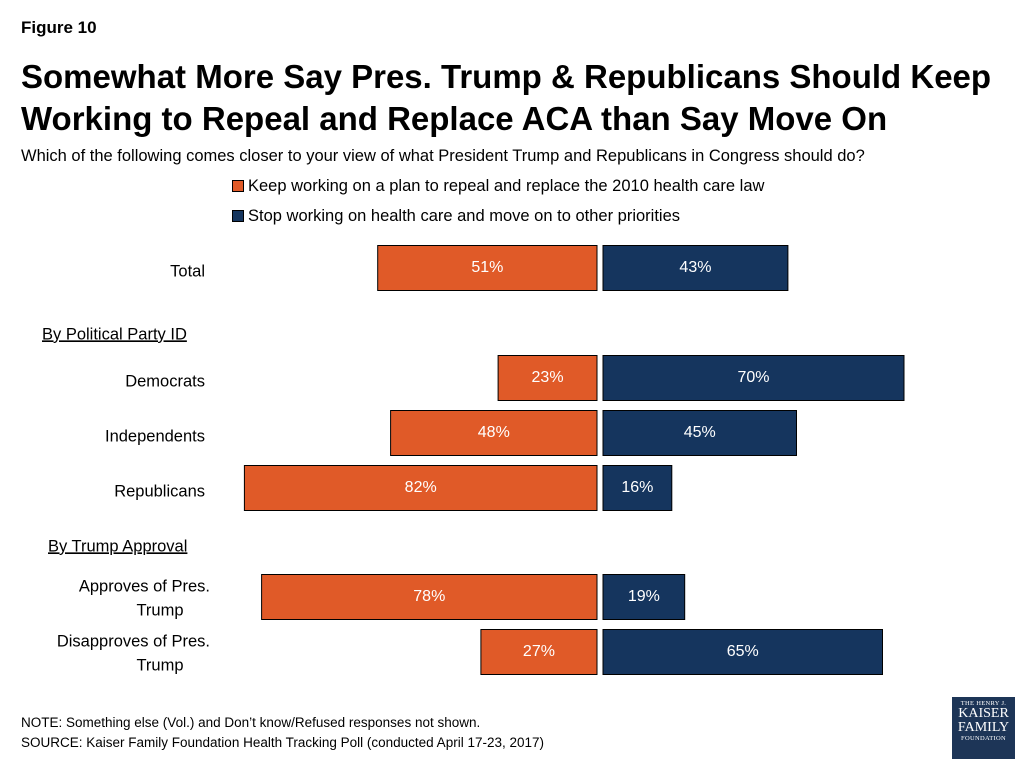 This screenshot has height=768, width=1024. I want to click on category-label: Democrats, so click(165, 381).